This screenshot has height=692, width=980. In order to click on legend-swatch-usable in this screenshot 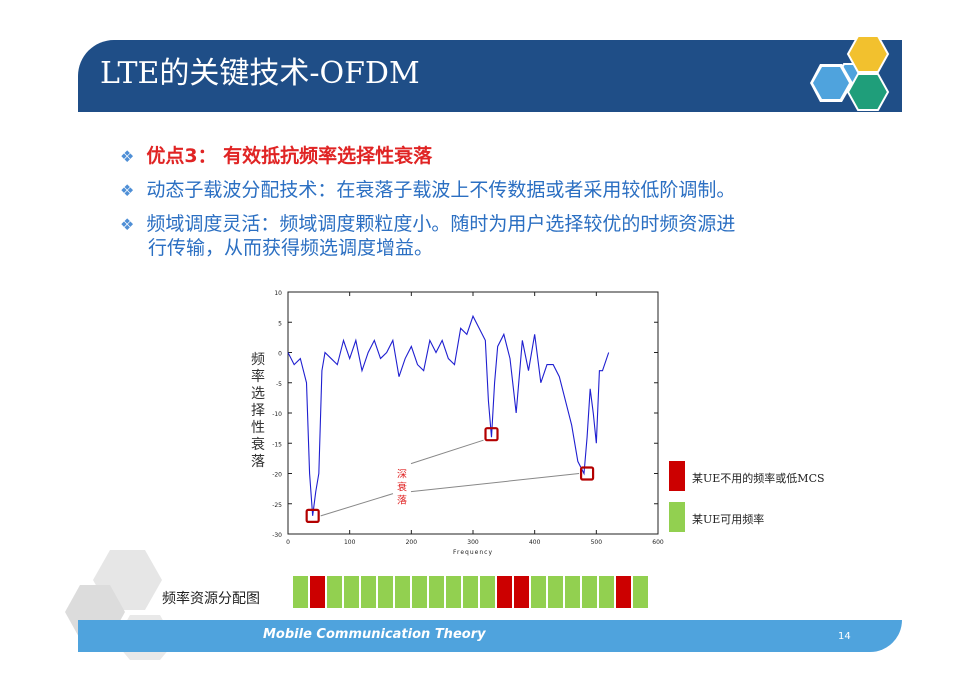, I will do `click(677, 517)`.